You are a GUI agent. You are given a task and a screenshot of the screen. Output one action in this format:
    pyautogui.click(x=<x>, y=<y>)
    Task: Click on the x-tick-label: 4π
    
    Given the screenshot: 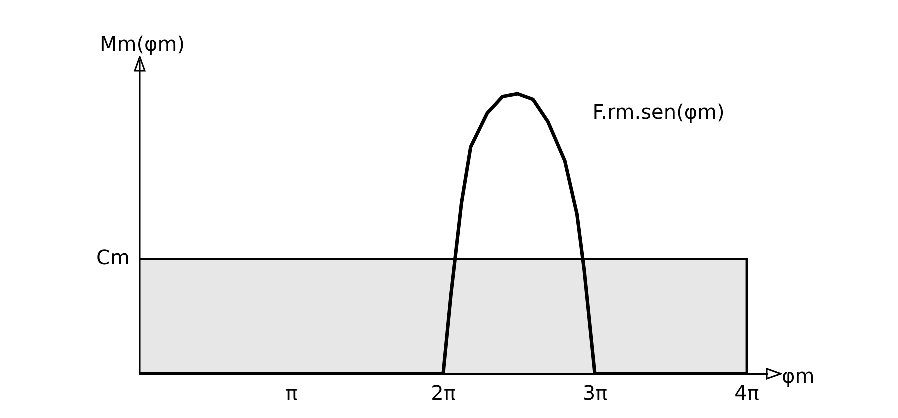 What is the action you would take?
    pyautogui.click(x=747, y=393)
    